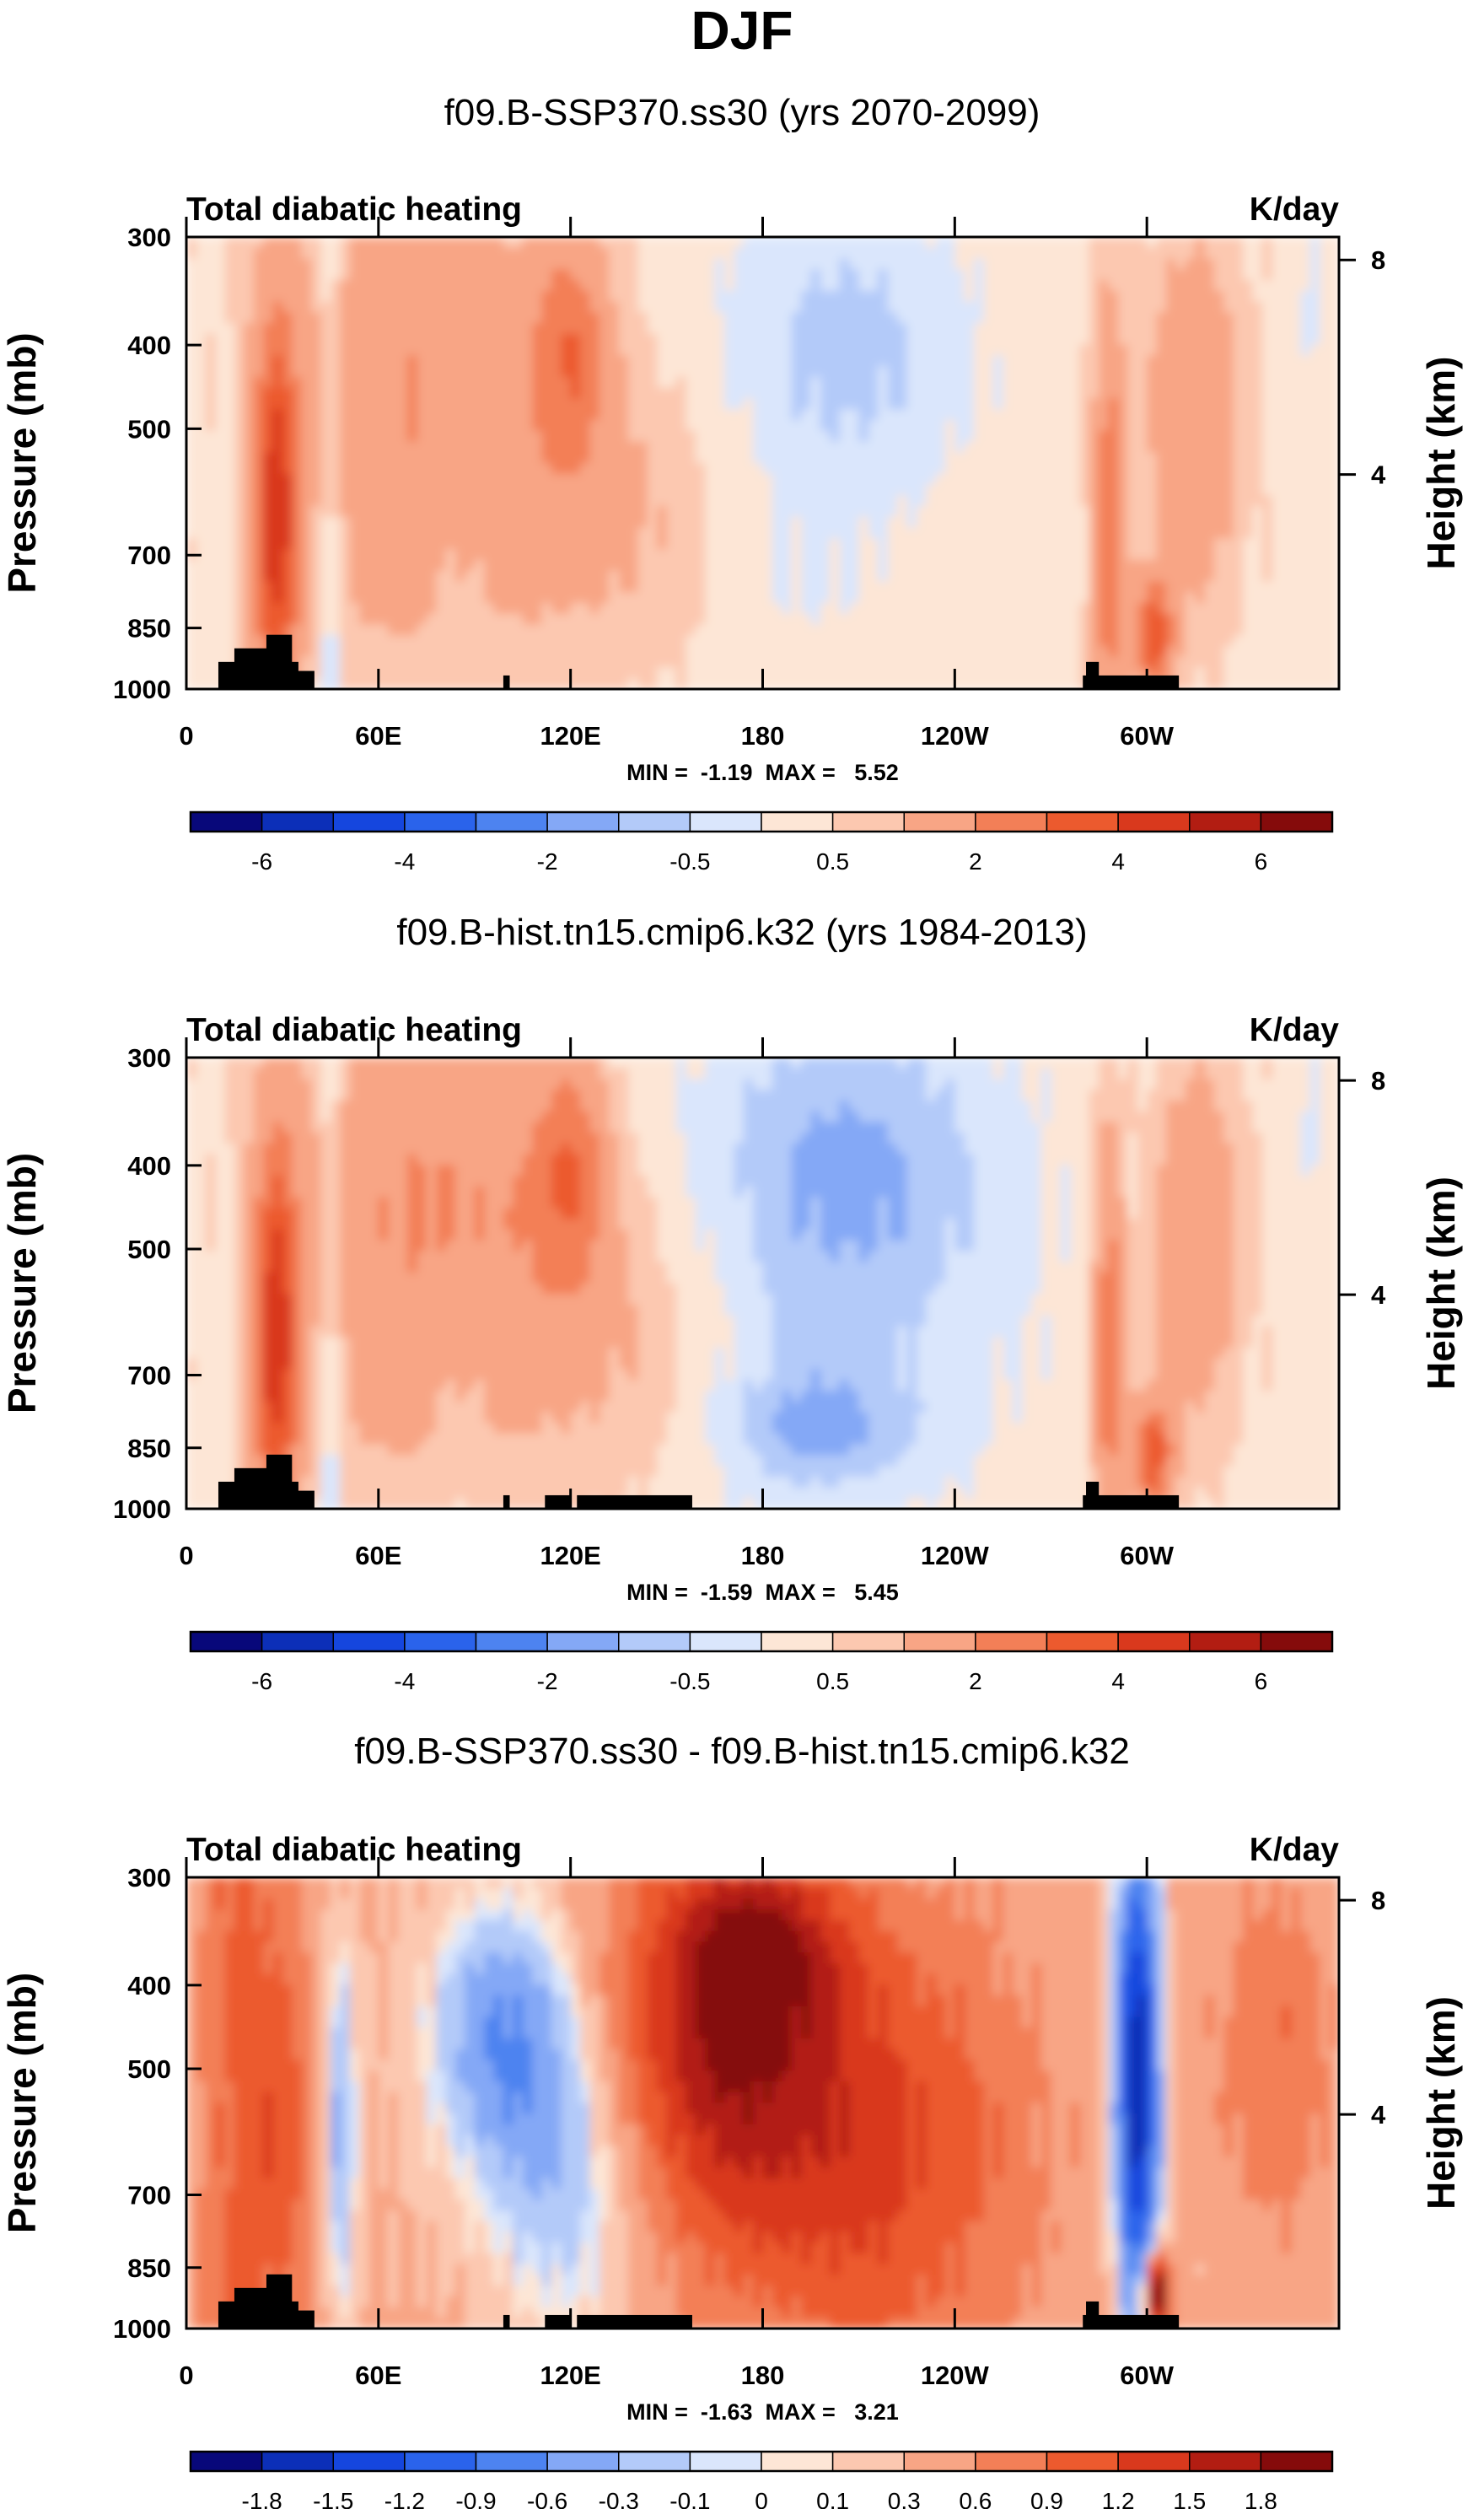 The height and width of the screenshot is (2509, 1484). What do you see at coordinates (742, 30) in the screenshot?
I see `figure-title: DJF` at bounding box center [742, 30].